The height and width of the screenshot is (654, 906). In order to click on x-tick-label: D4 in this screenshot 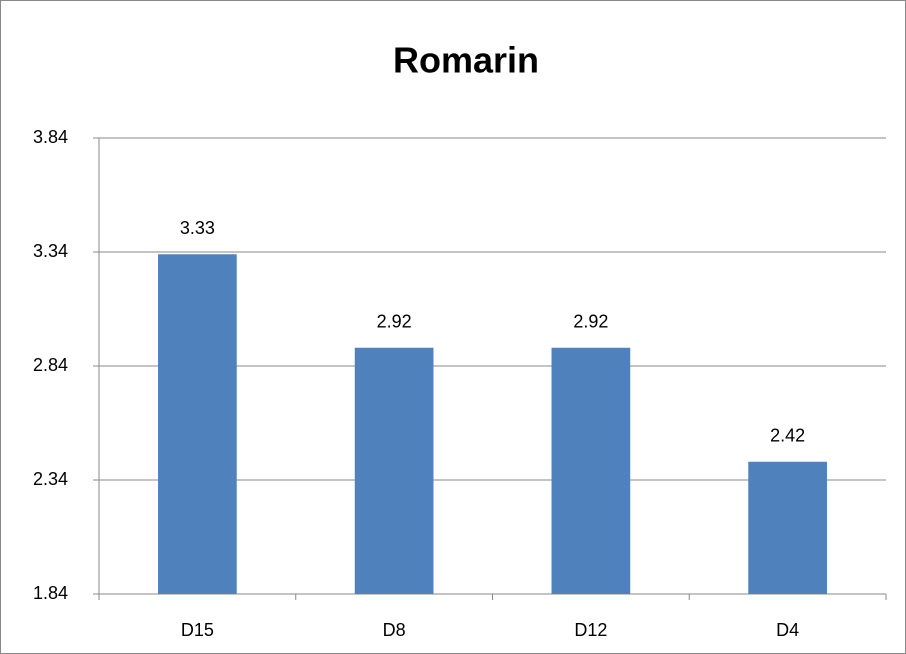, I will do `click(787, 630)`.